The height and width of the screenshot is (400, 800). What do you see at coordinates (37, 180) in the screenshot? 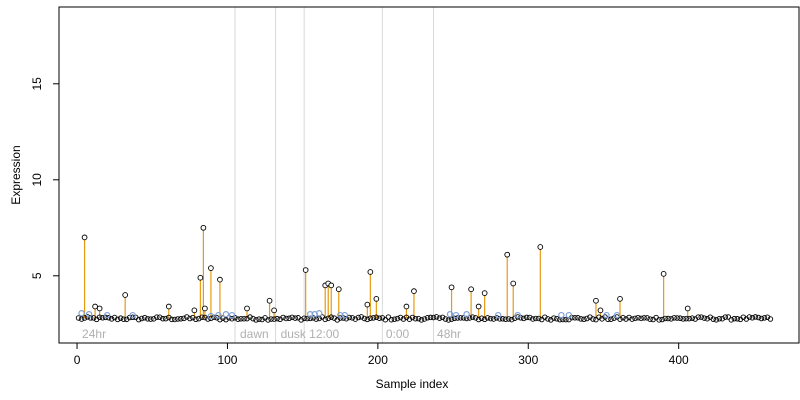
I see `y-tick-label: 10` at bounding box center [37, 180].